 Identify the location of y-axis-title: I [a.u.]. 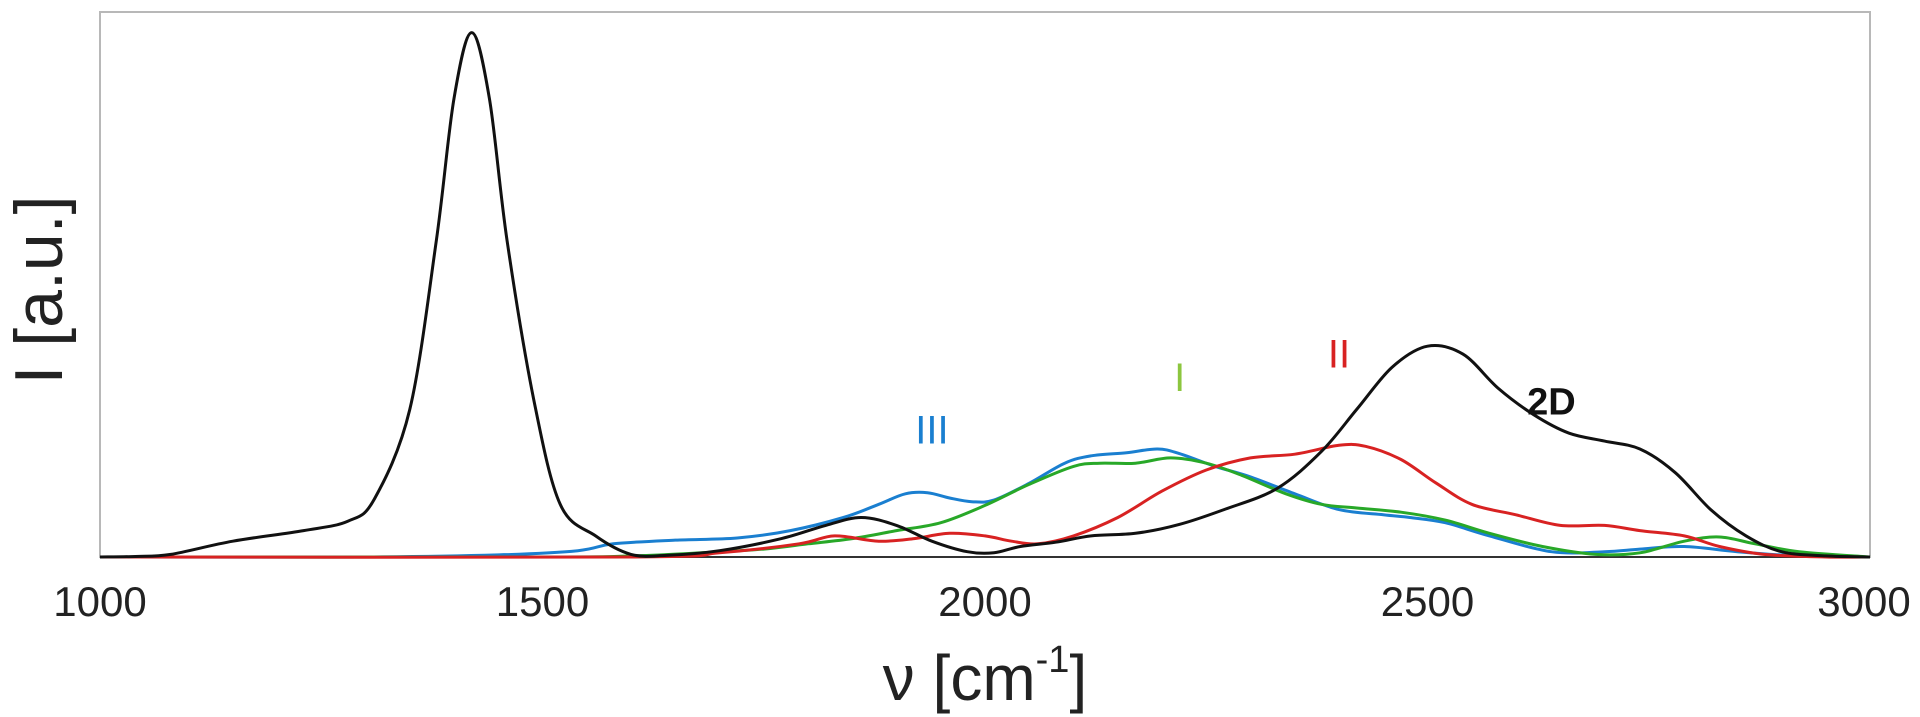
(39, 290).